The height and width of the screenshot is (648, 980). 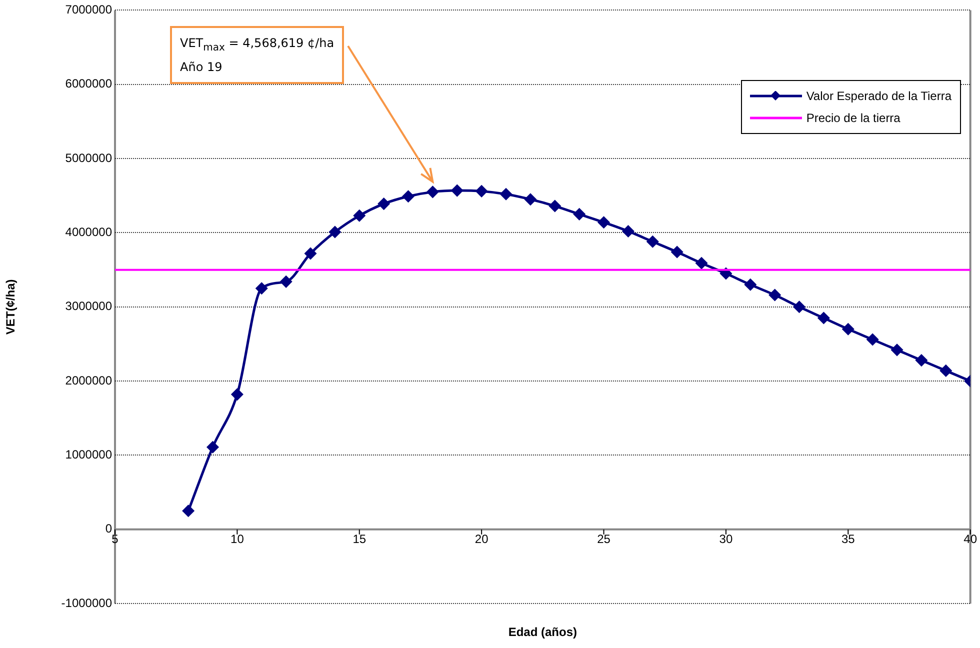 I want to click on y-tick-label: 6000000, so click(x=88, y=83).